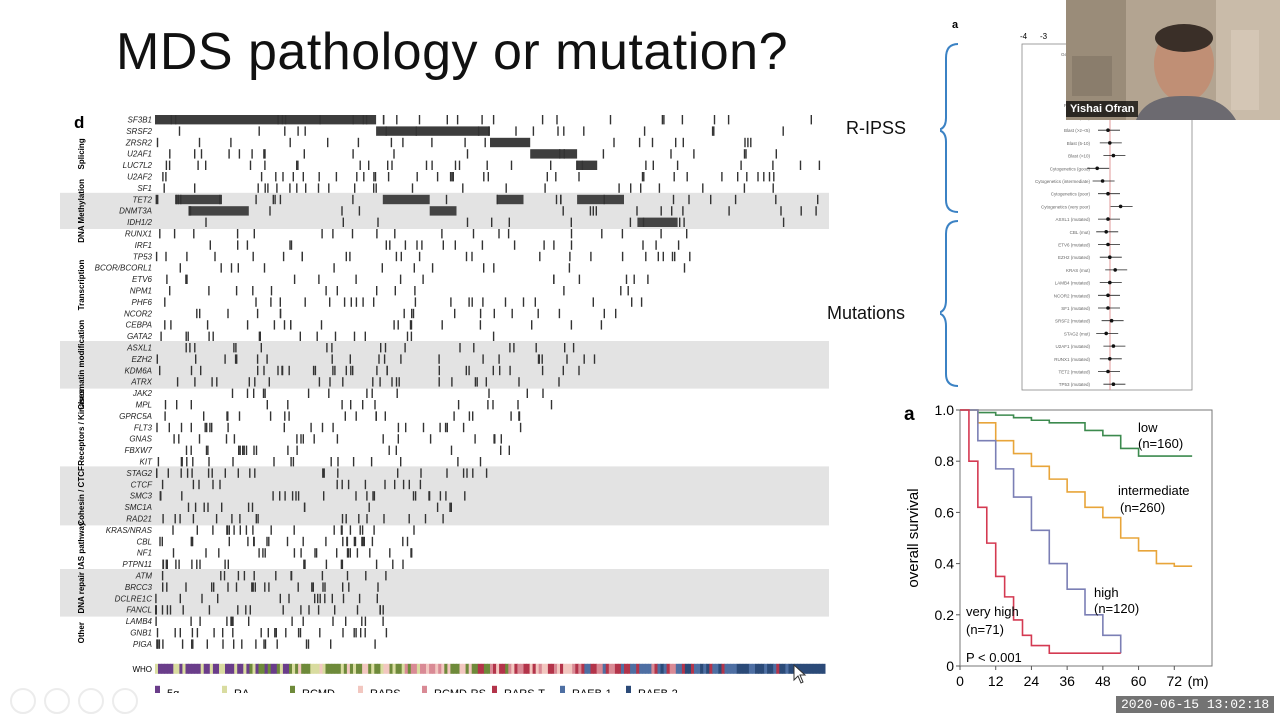  Describe the element at coordinates (424, 689) in the screenshot. I see `who-legend-swatch` at that location.